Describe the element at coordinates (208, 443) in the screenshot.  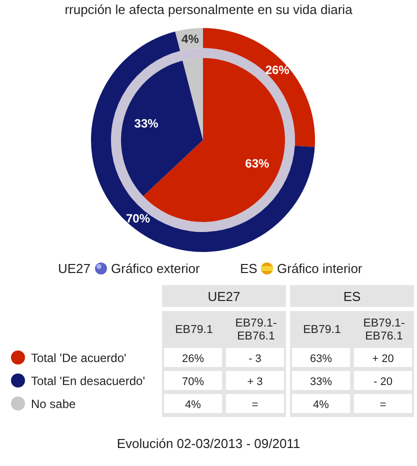
I see `text: Evolución 02-03/2013 - 09/2011` at that location.